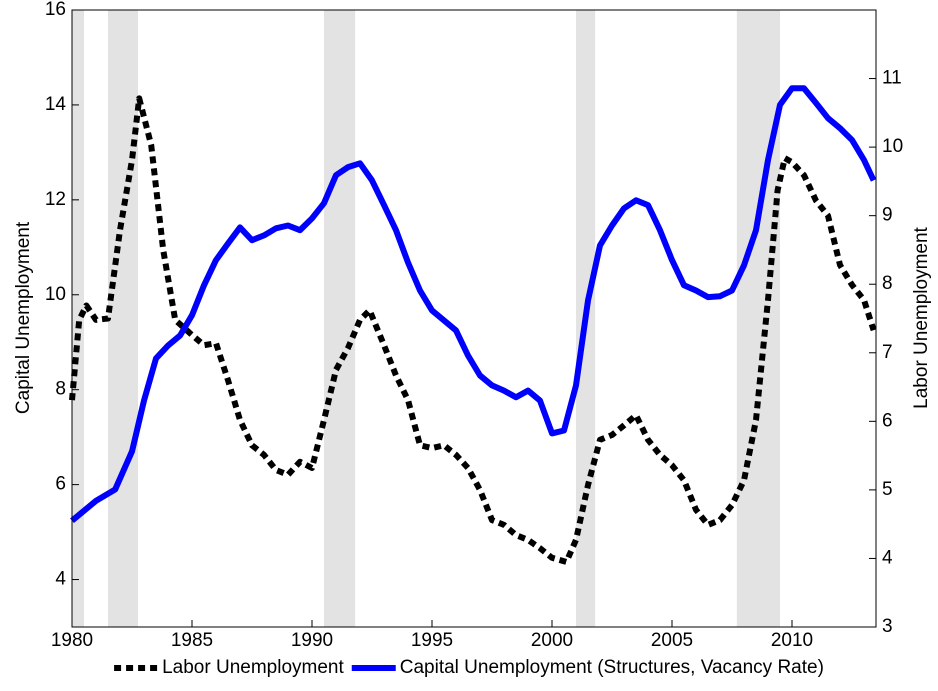  I want to click on y-tick-label: 6, so click(60, 484).